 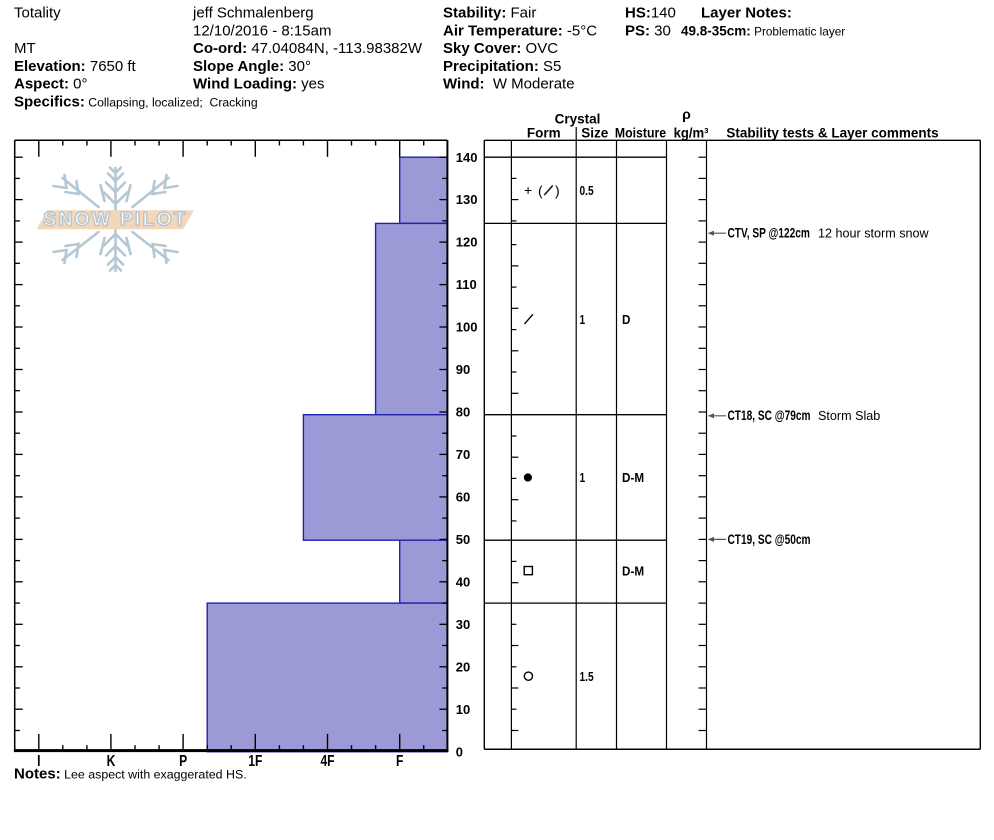 What do you see at coordinates (578, 119) in the screenshot?
I see `svg-text: Crystal` at bounding box center [578, 119].